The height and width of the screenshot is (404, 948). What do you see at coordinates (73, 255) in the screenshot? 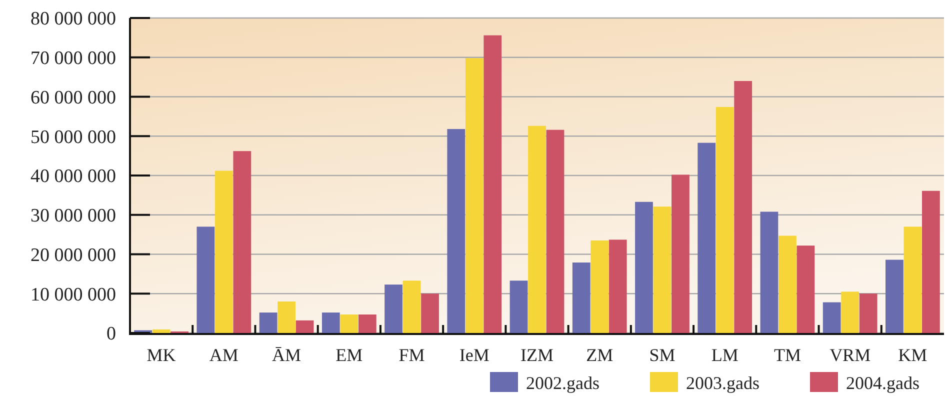
I see `y-tick-label: 20 000 000` at bounding box center [73, 255].